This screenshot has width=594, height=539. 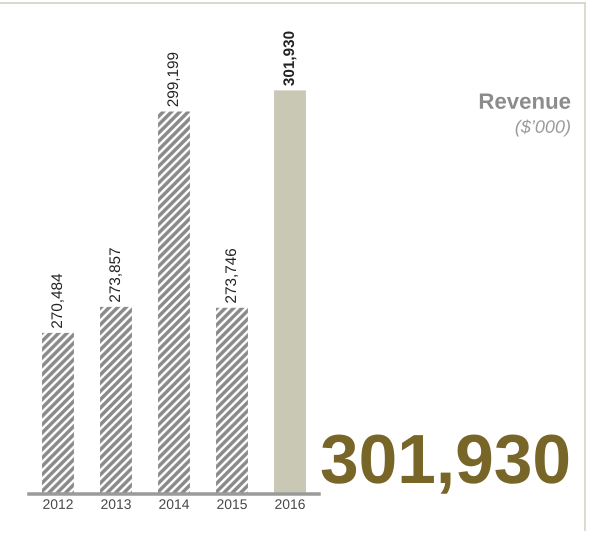 What do you see at coordinates (232, 504) in the screenshot?
I see `x-tick-label: 2015` at bounding box center [232, 504].